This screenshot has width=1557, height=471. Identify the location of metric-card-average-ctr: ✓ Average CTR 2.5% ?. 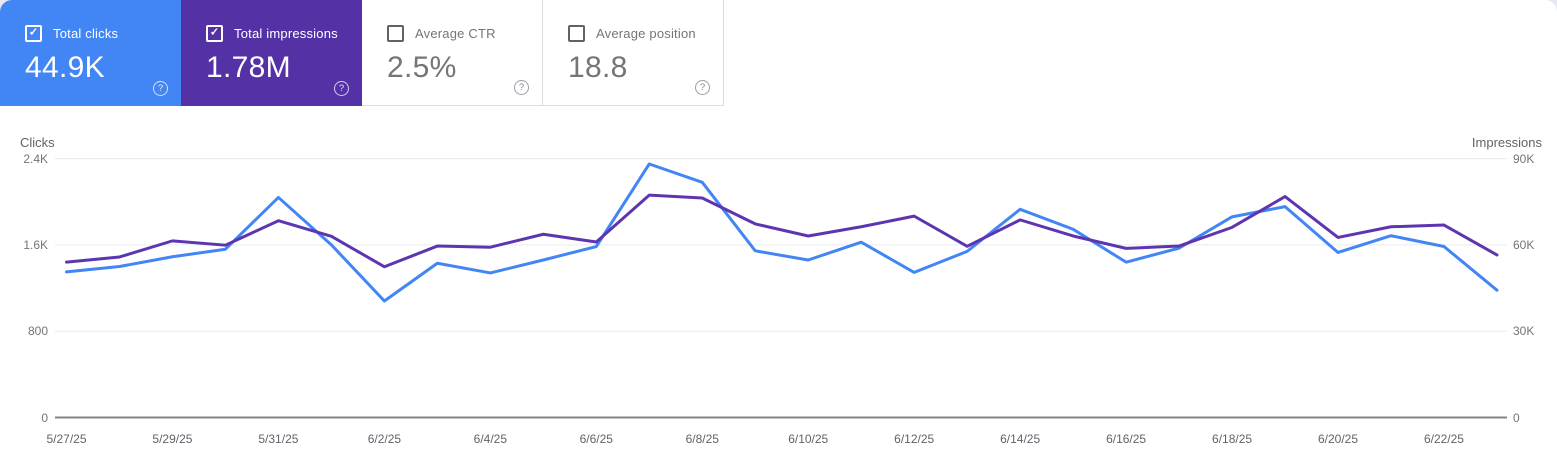
(452, 53).